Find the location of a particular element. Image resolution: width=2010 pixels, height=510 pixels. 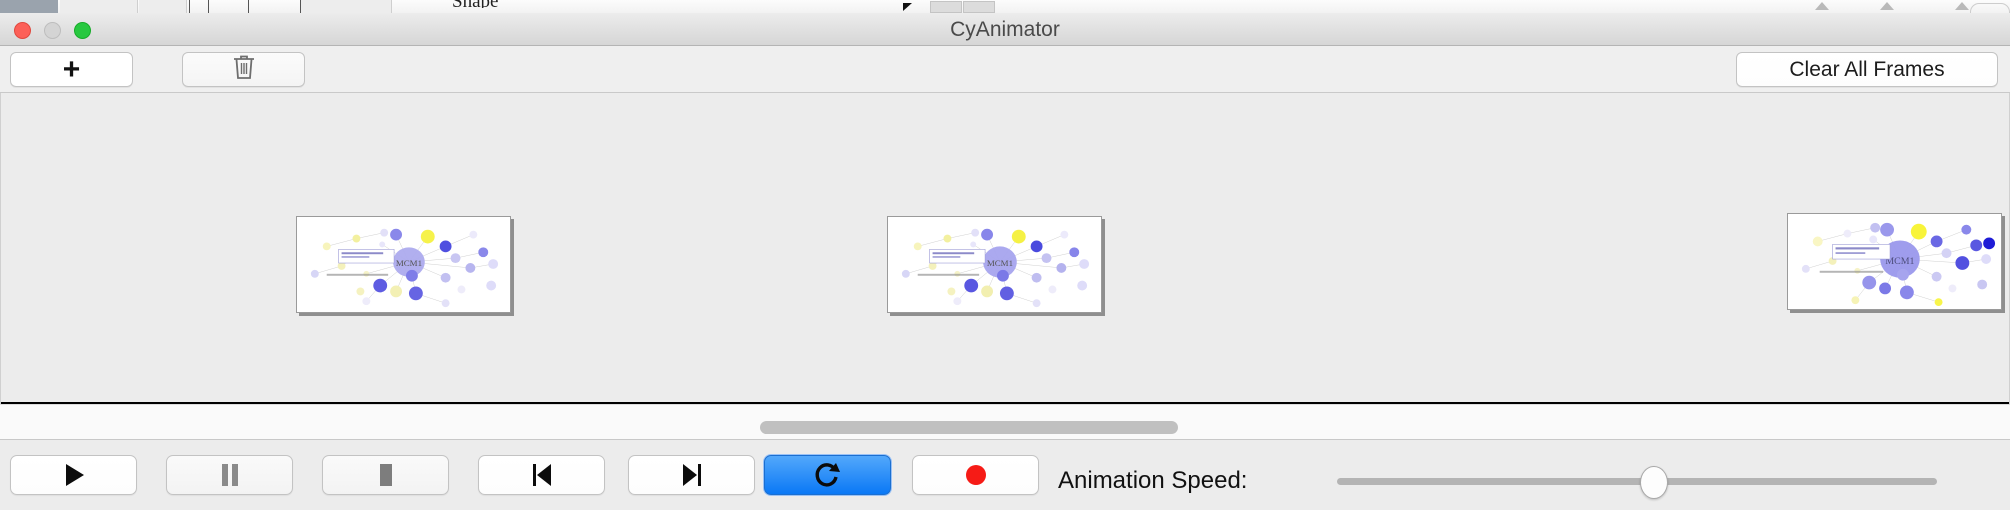

background-window-strip: Shape is located at coordinates (1005, 6).